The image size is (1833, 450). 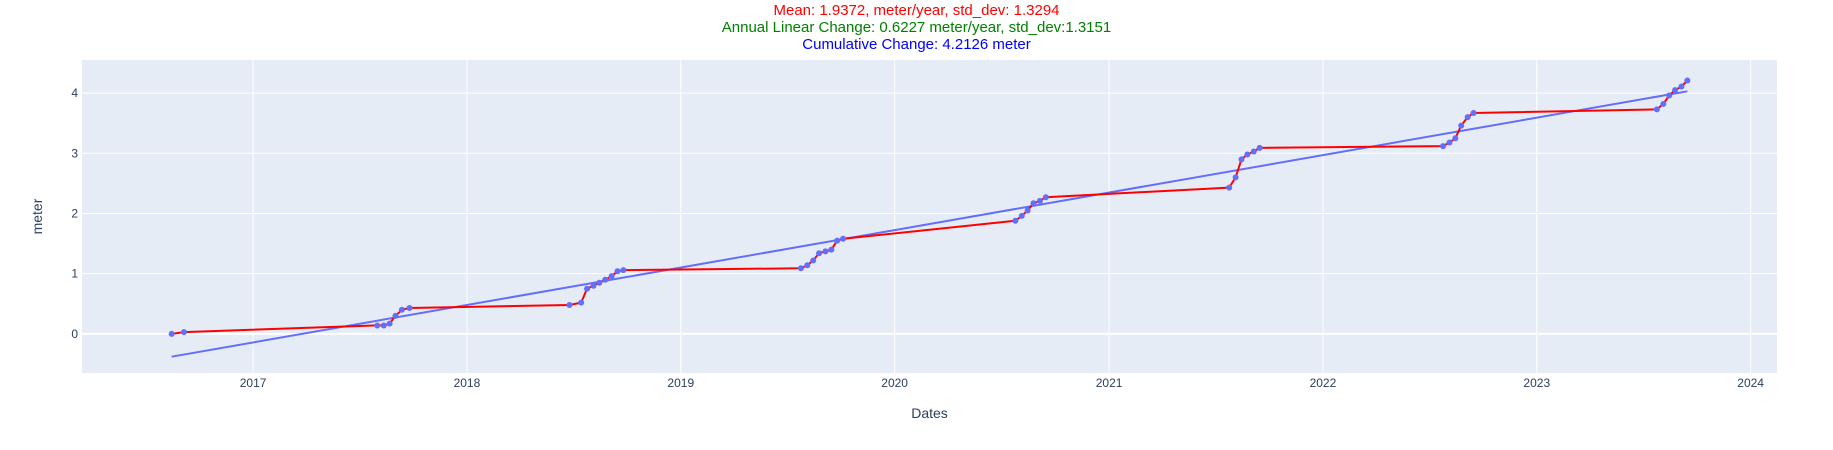 What do you see at coordinates (74, 93) in the screenshot?
I see `y-tick-label: 4` at bounding box center [74, 93].